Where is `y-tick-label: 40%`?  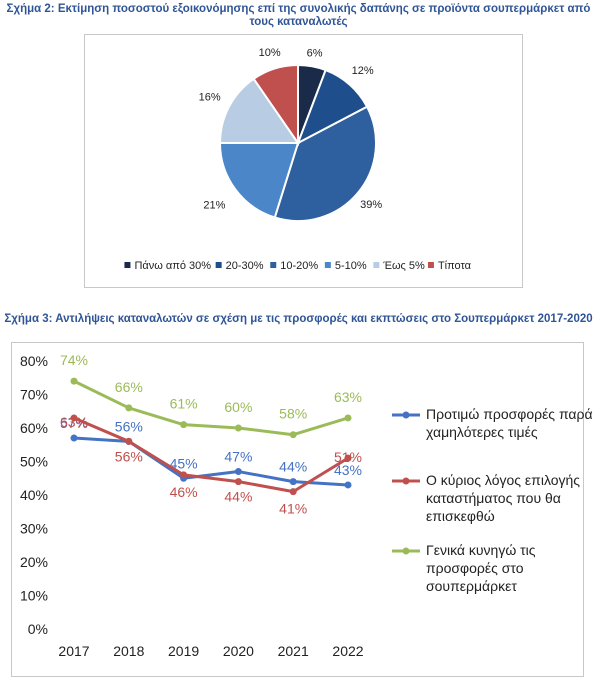
y-tick-label: 40% is located at coordinates (34, 495).